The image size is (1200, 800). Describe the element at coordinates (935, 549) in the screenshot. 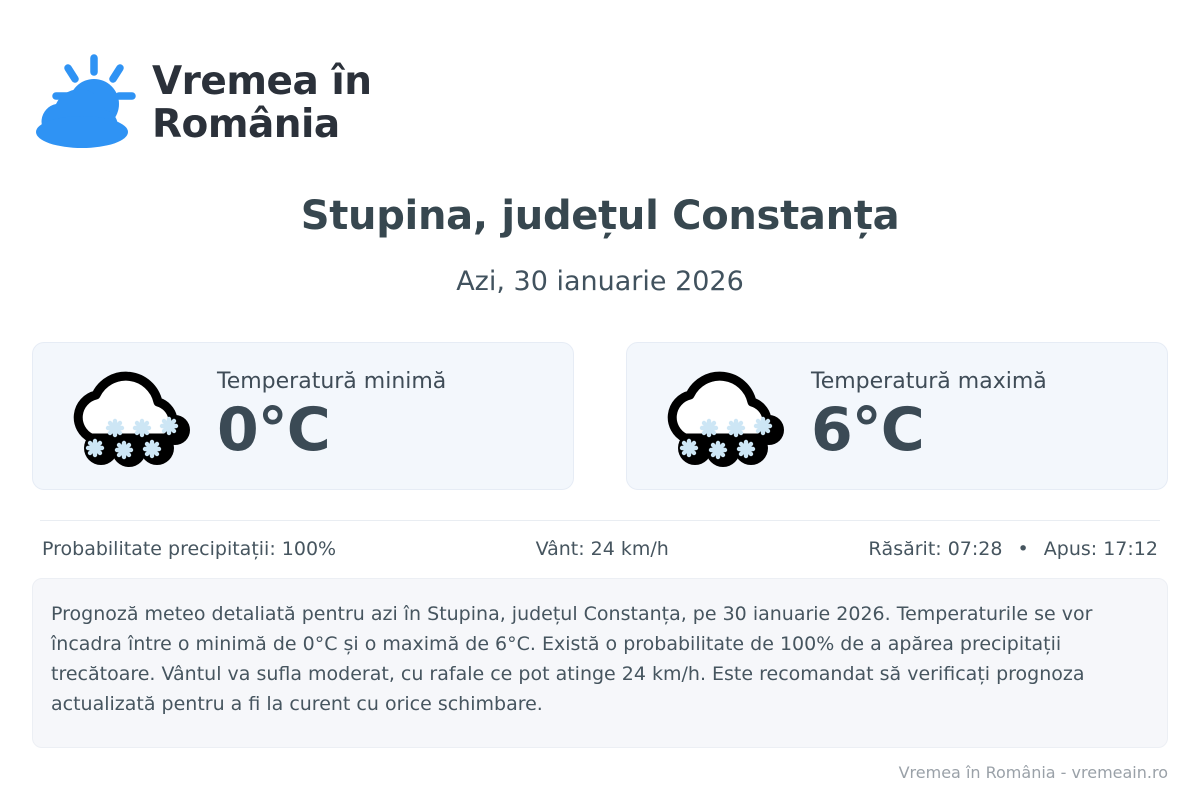

I see `sunrise-time: Răsărit: 07:28` at that location.